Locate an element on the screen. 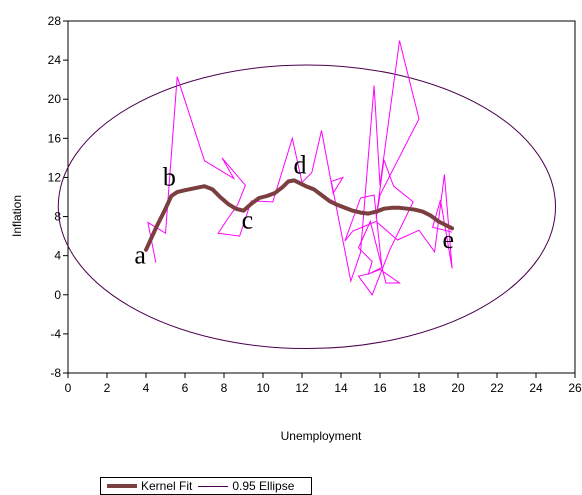  x-tick-label: 18 is located at coordinates (419, 388).